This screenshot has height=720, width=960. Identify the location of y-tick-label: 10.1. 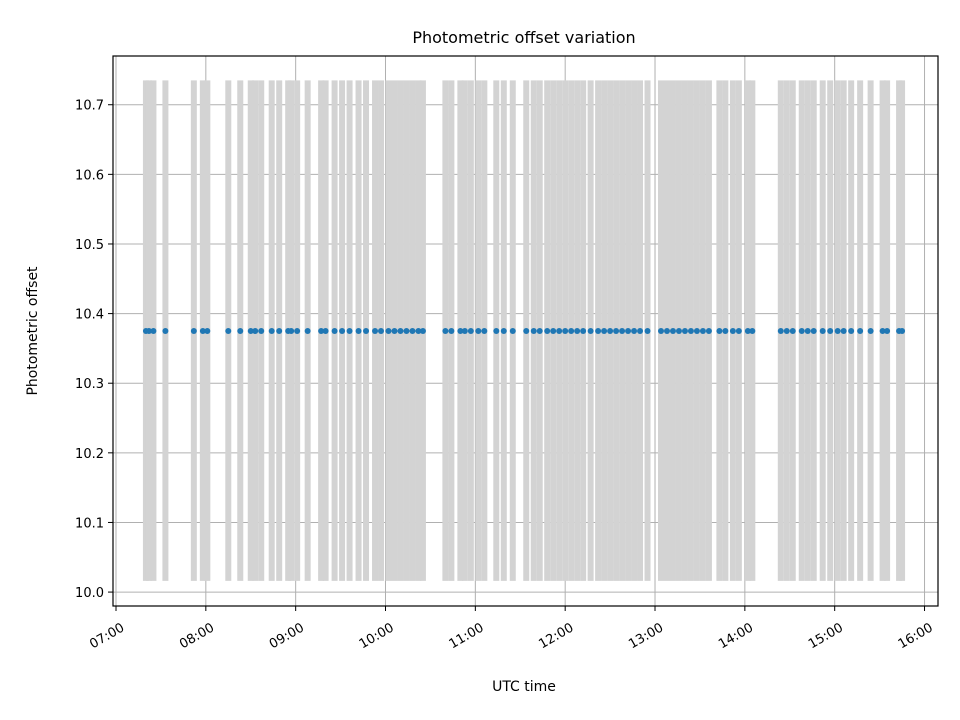
(89, 523).